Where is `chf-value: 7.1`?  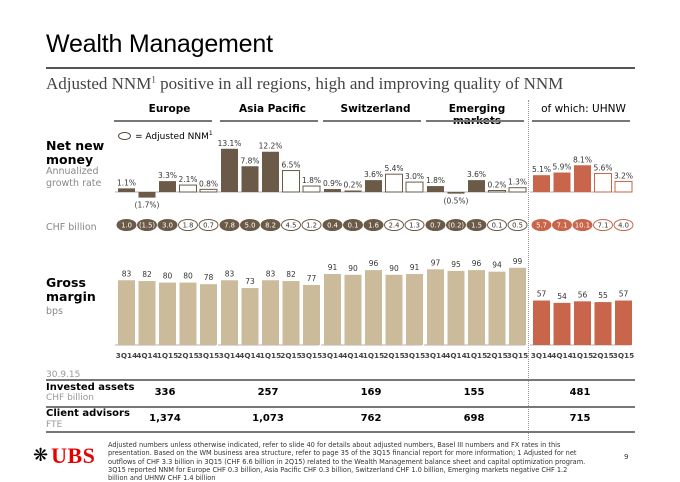
chf-value: 7.1 is located at coordinates (603, 226).